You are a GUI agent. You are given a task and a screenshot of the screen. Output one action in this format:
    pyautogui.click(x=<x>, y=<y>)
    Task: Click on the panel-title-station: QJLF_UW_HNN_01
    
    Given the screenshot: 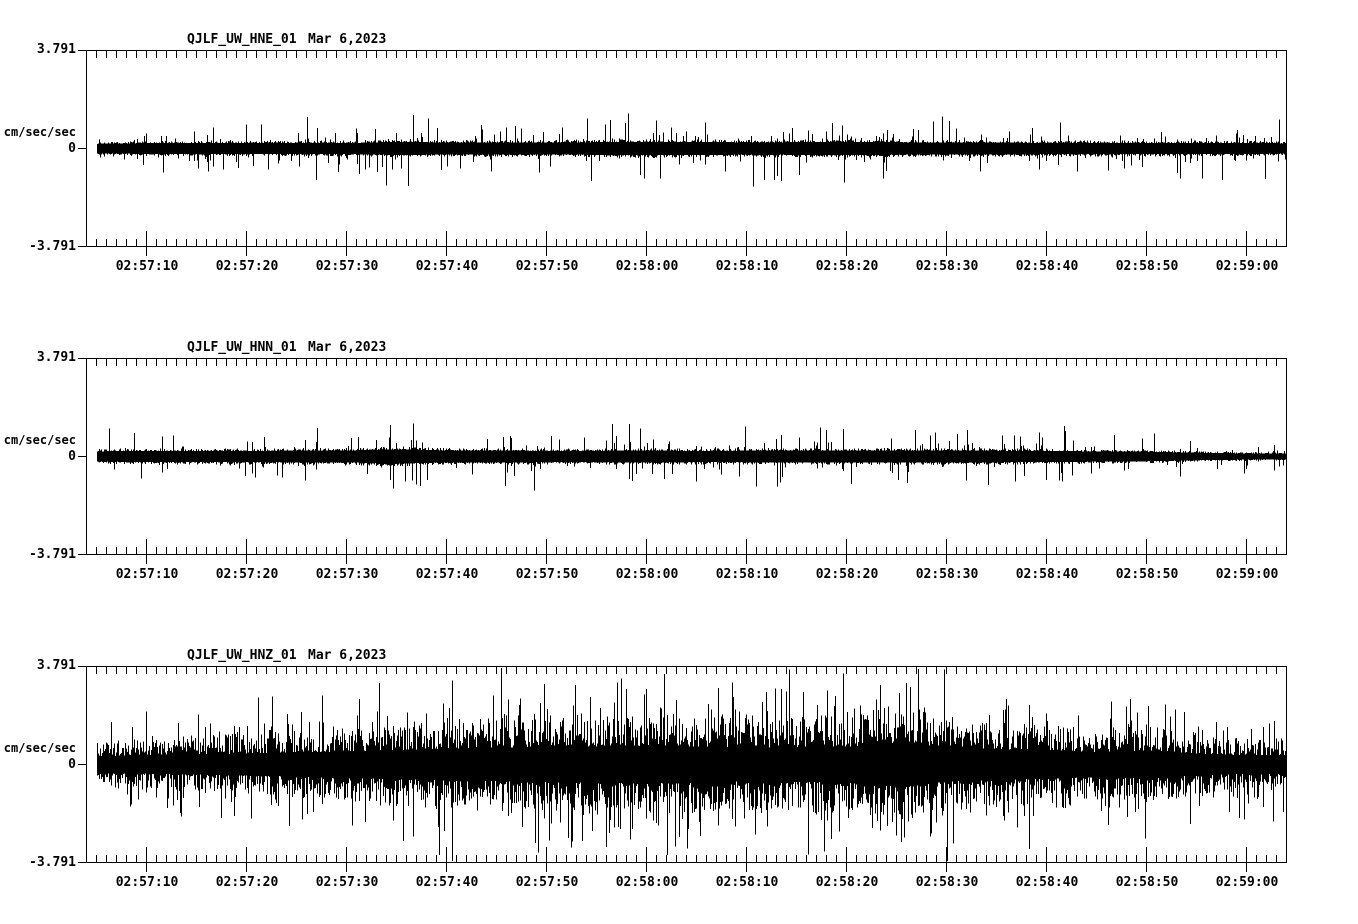 What is the action you would take?
    pyautogui.click(x=242, y=347)
    